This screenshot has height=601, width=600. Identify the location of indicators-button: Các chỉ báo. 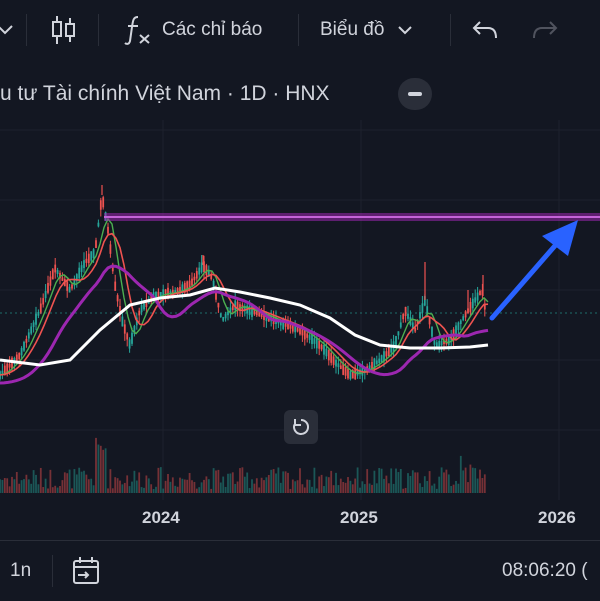
(208, 30).